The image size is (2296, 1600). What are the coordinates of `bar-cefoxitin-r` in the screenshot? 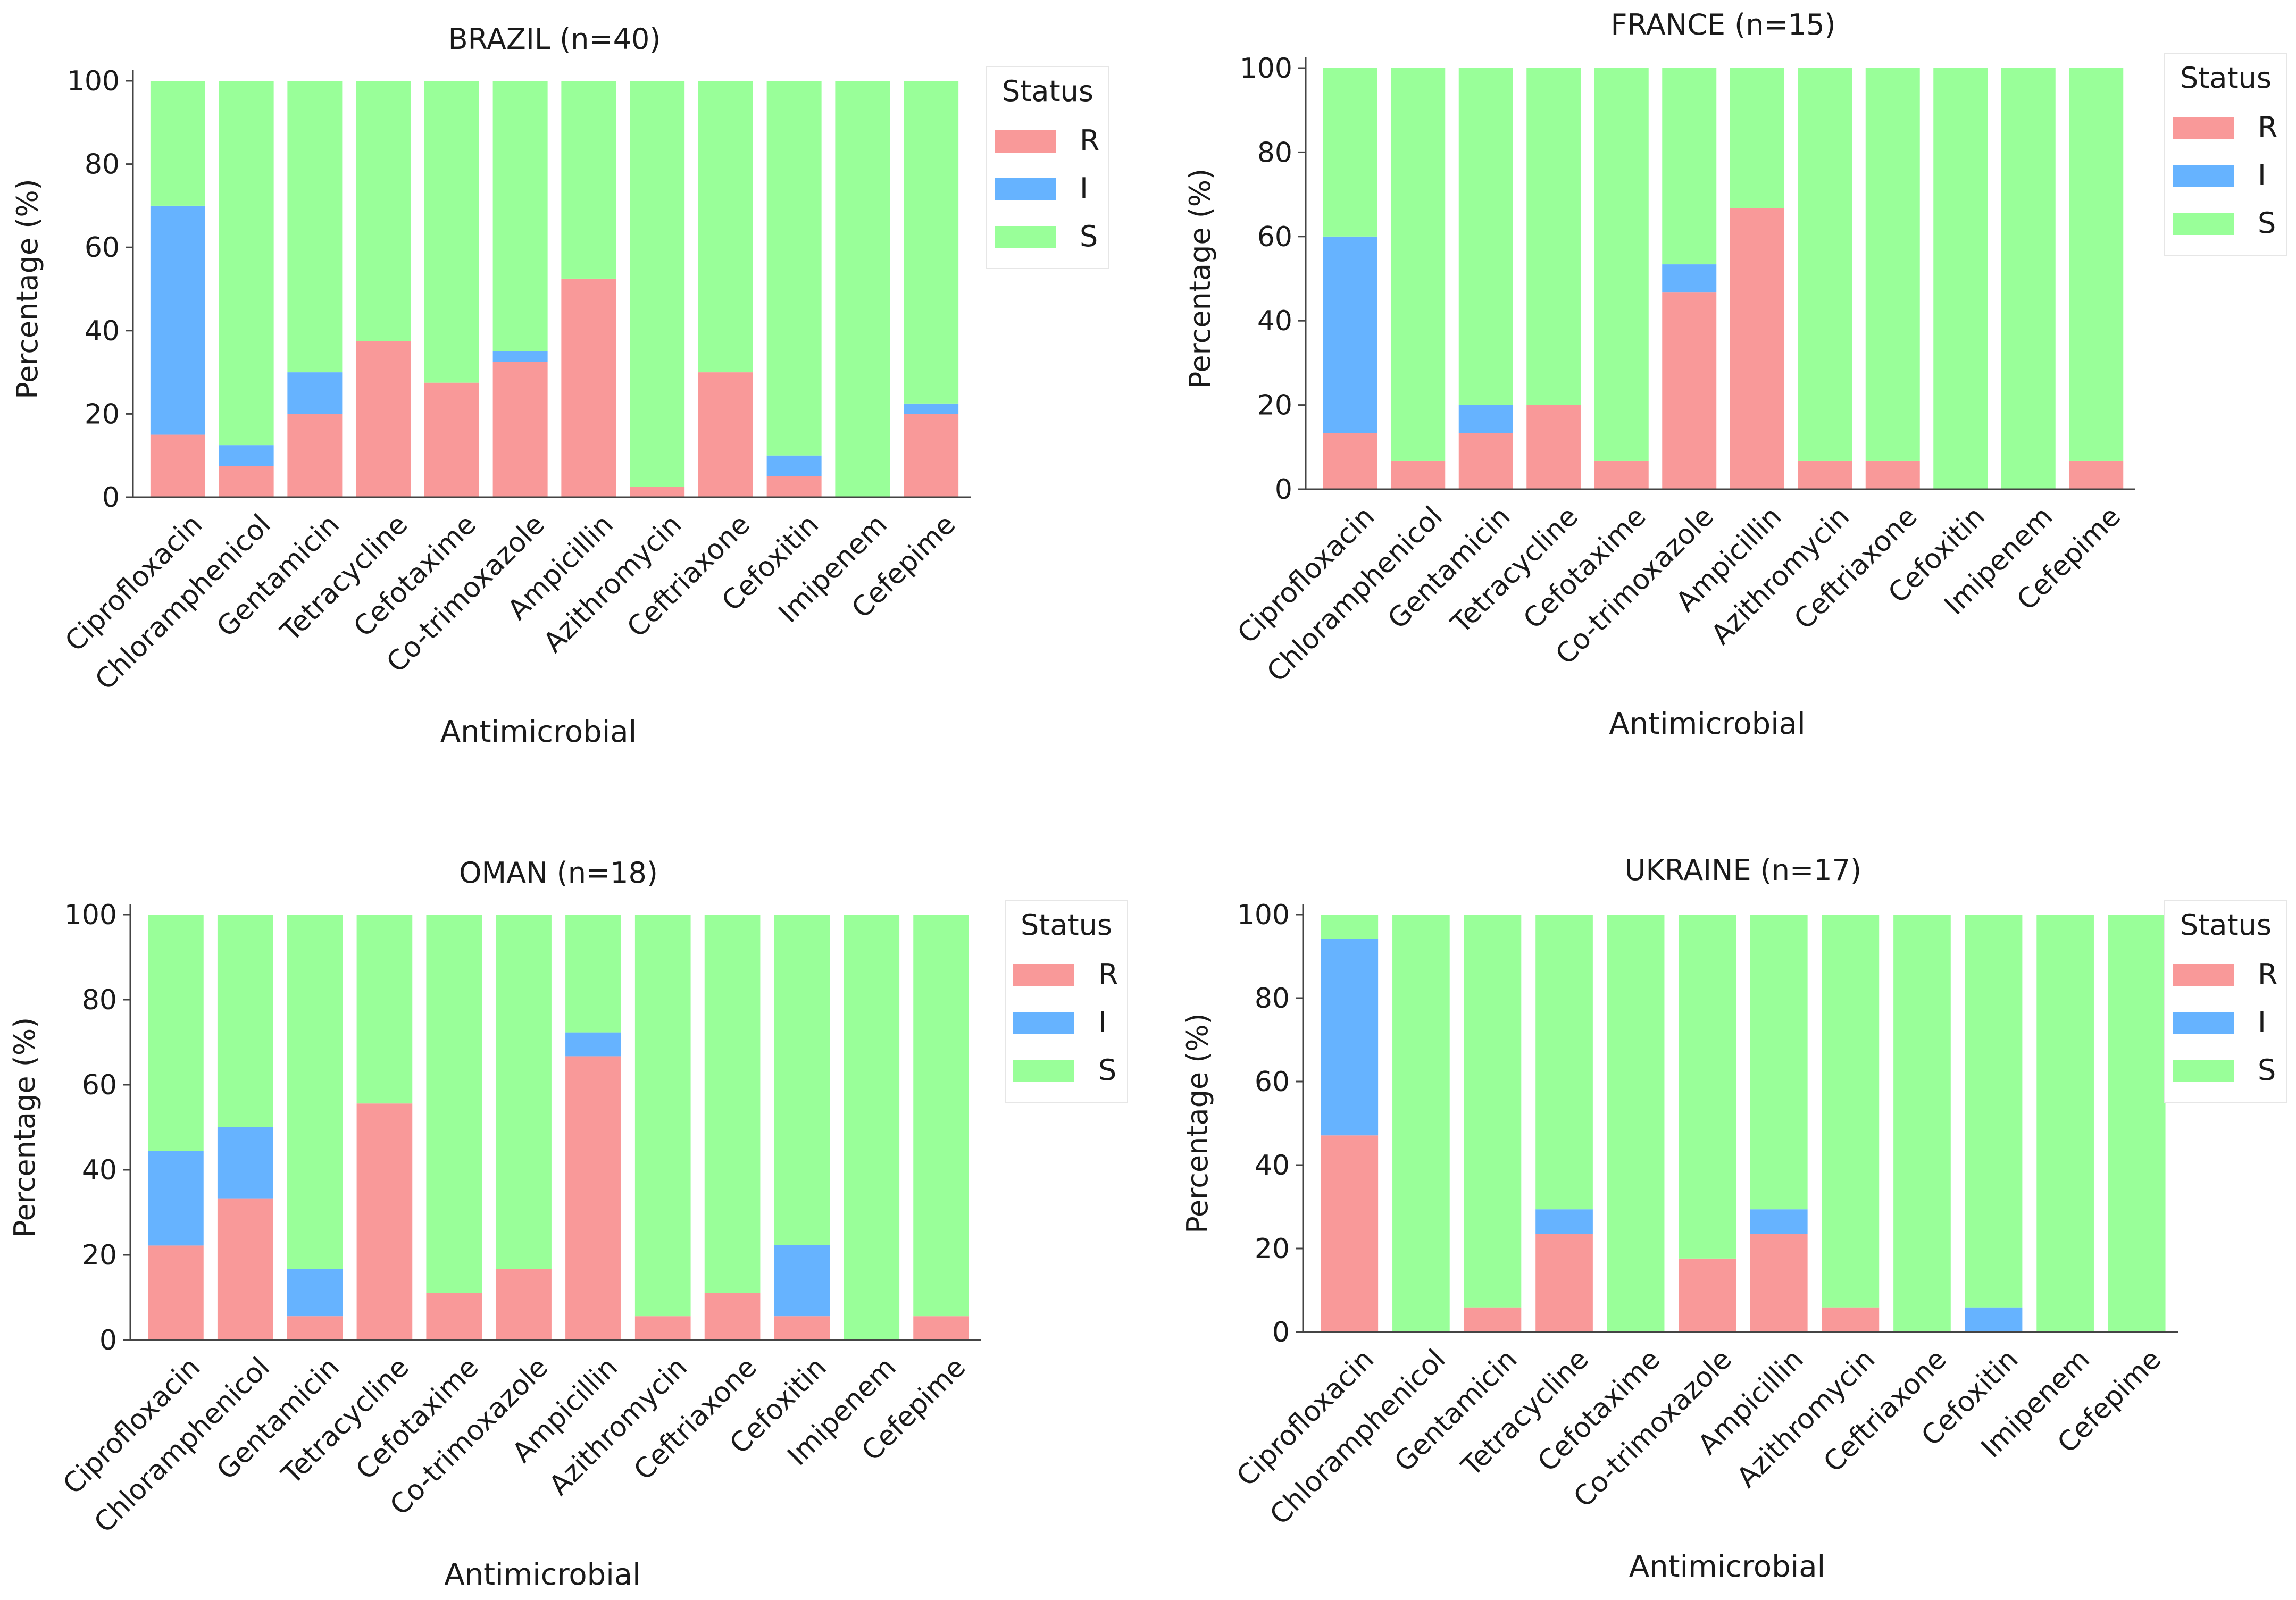 It's located at (794, 486).